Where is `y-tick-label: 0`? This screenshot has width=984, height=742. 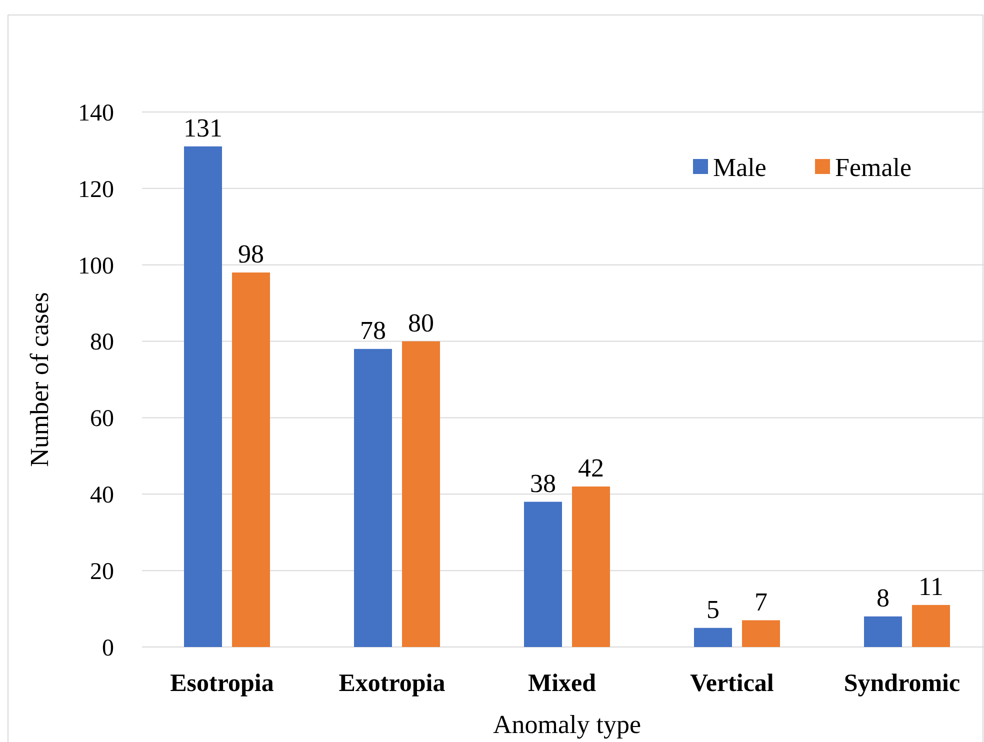 y-tick-label: 0 is located at coordinates (108, 648).